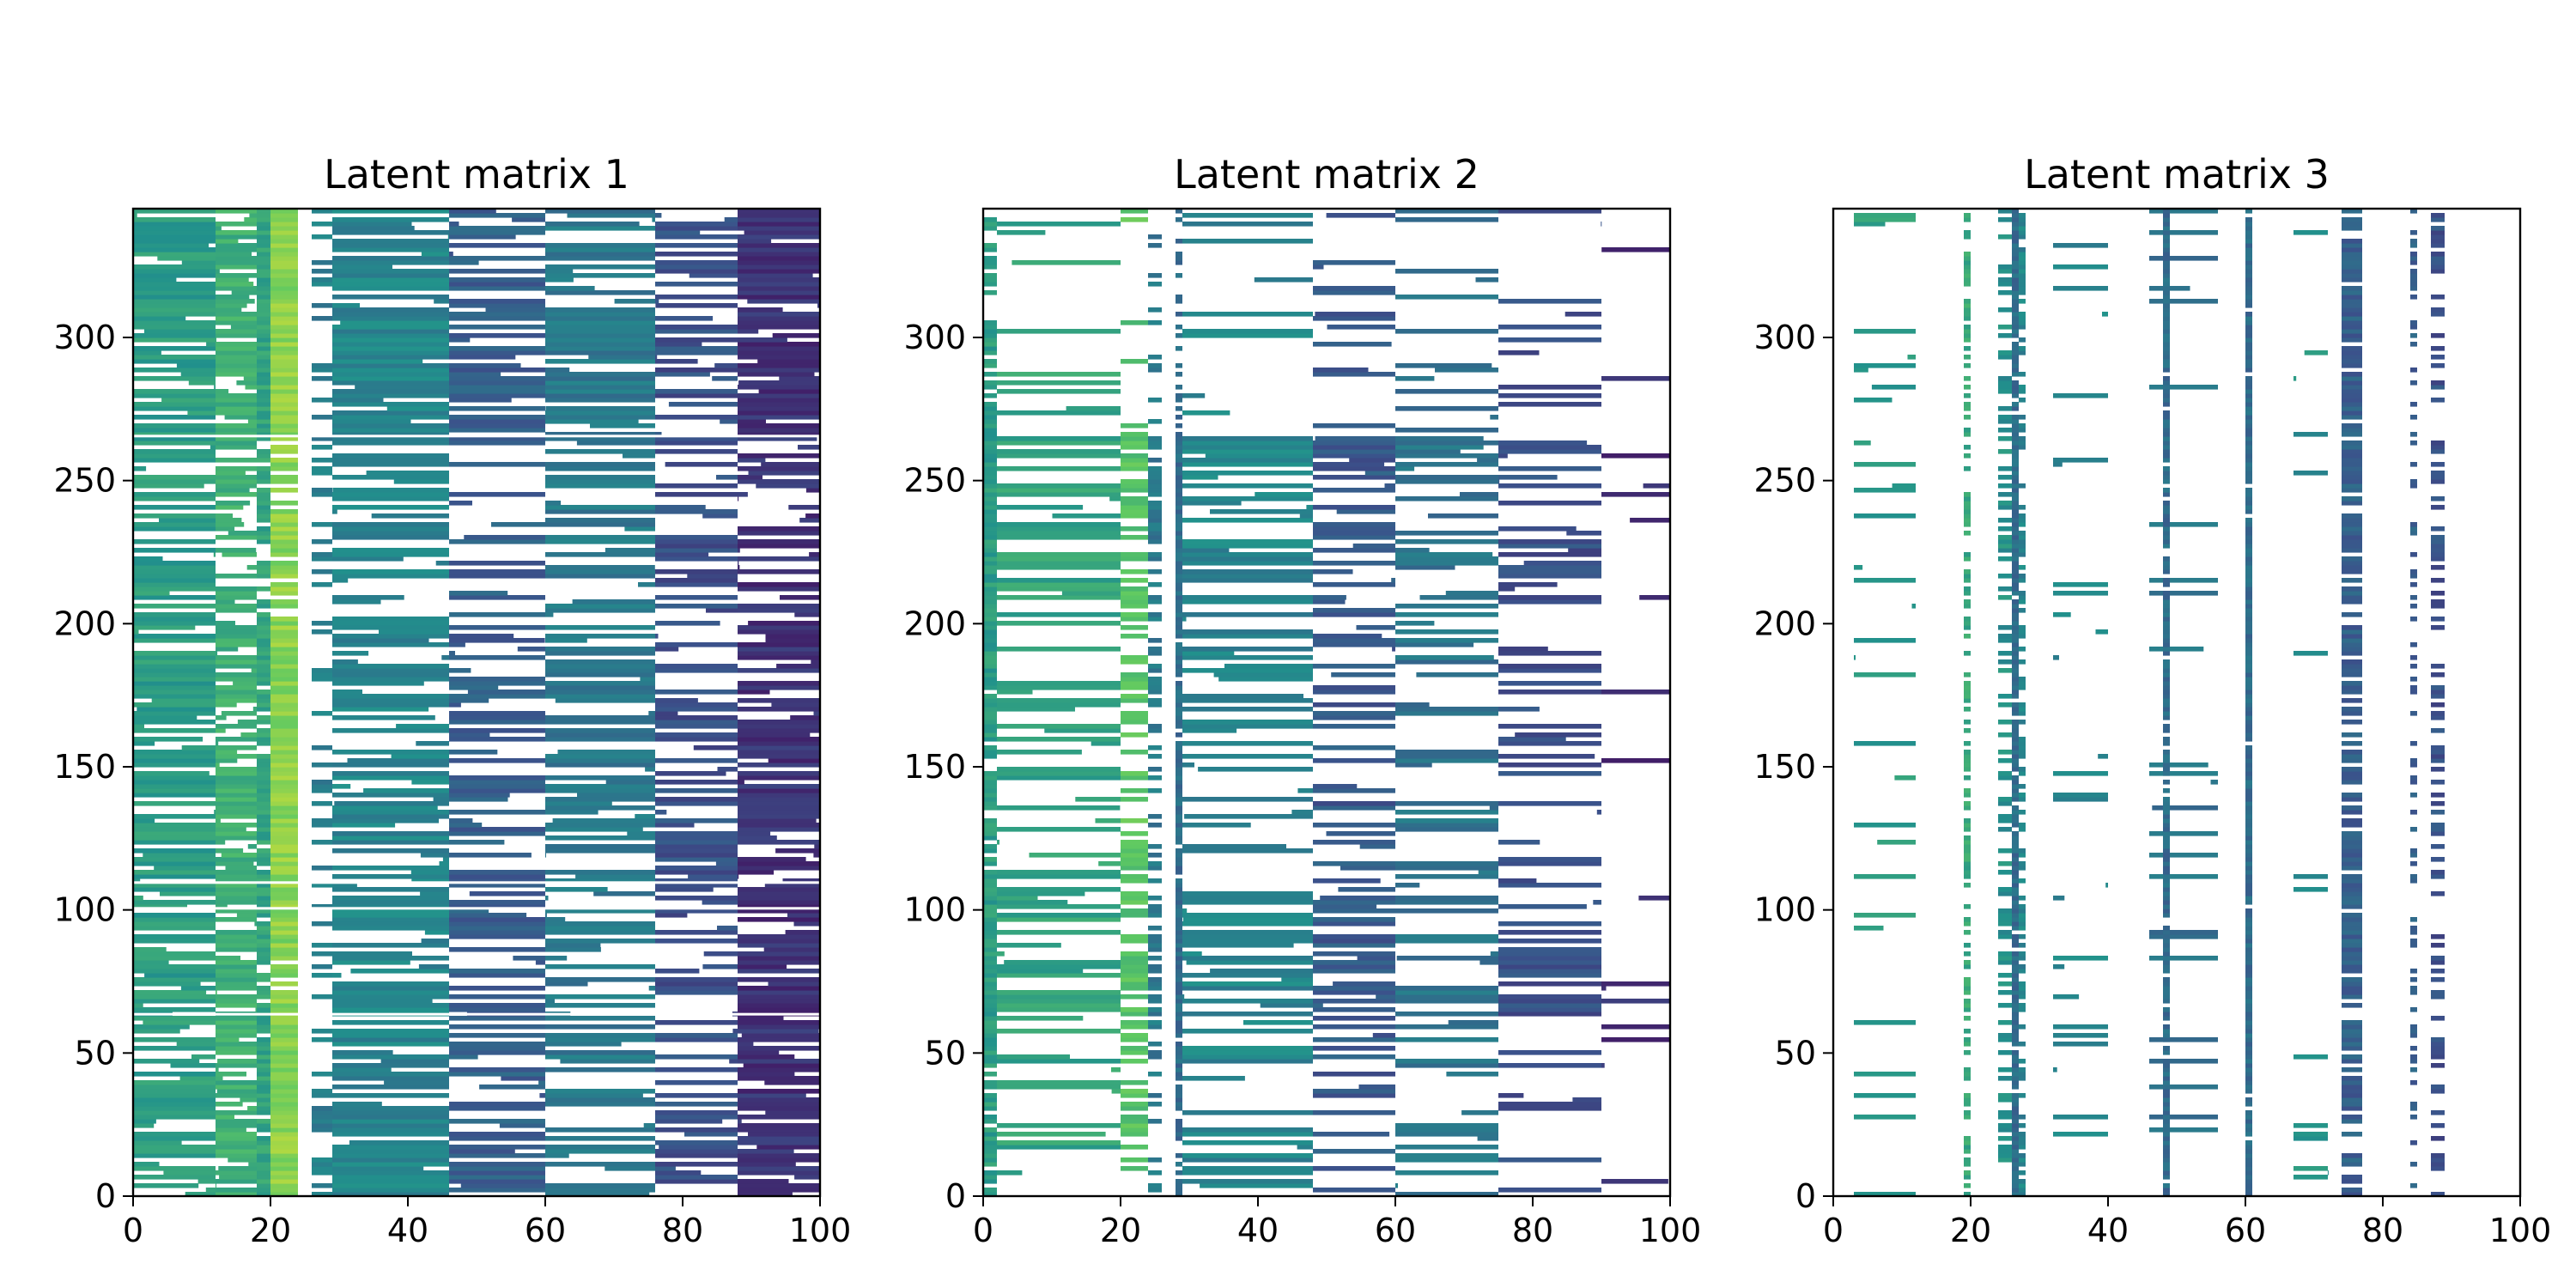 This screenshot has height=1288, width=2576. I want to click on x-tick-label: 60, so click(1396, 1230).